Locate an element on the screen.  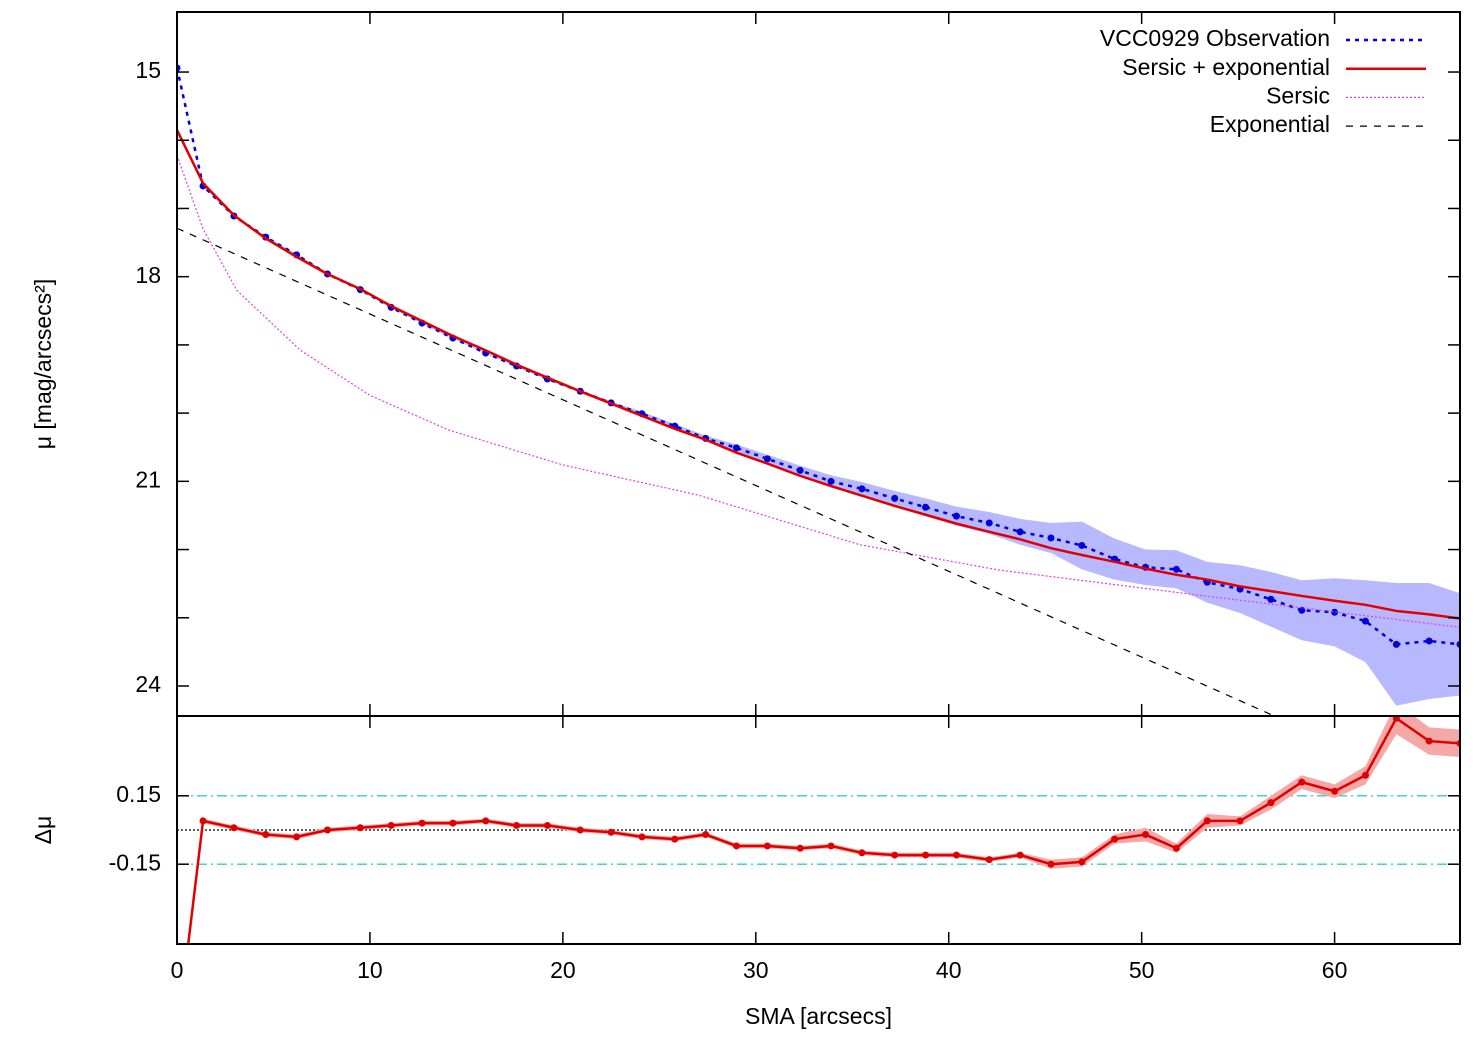
legend-label: VCC0929 Observation is located at coordinates (1215, 38).